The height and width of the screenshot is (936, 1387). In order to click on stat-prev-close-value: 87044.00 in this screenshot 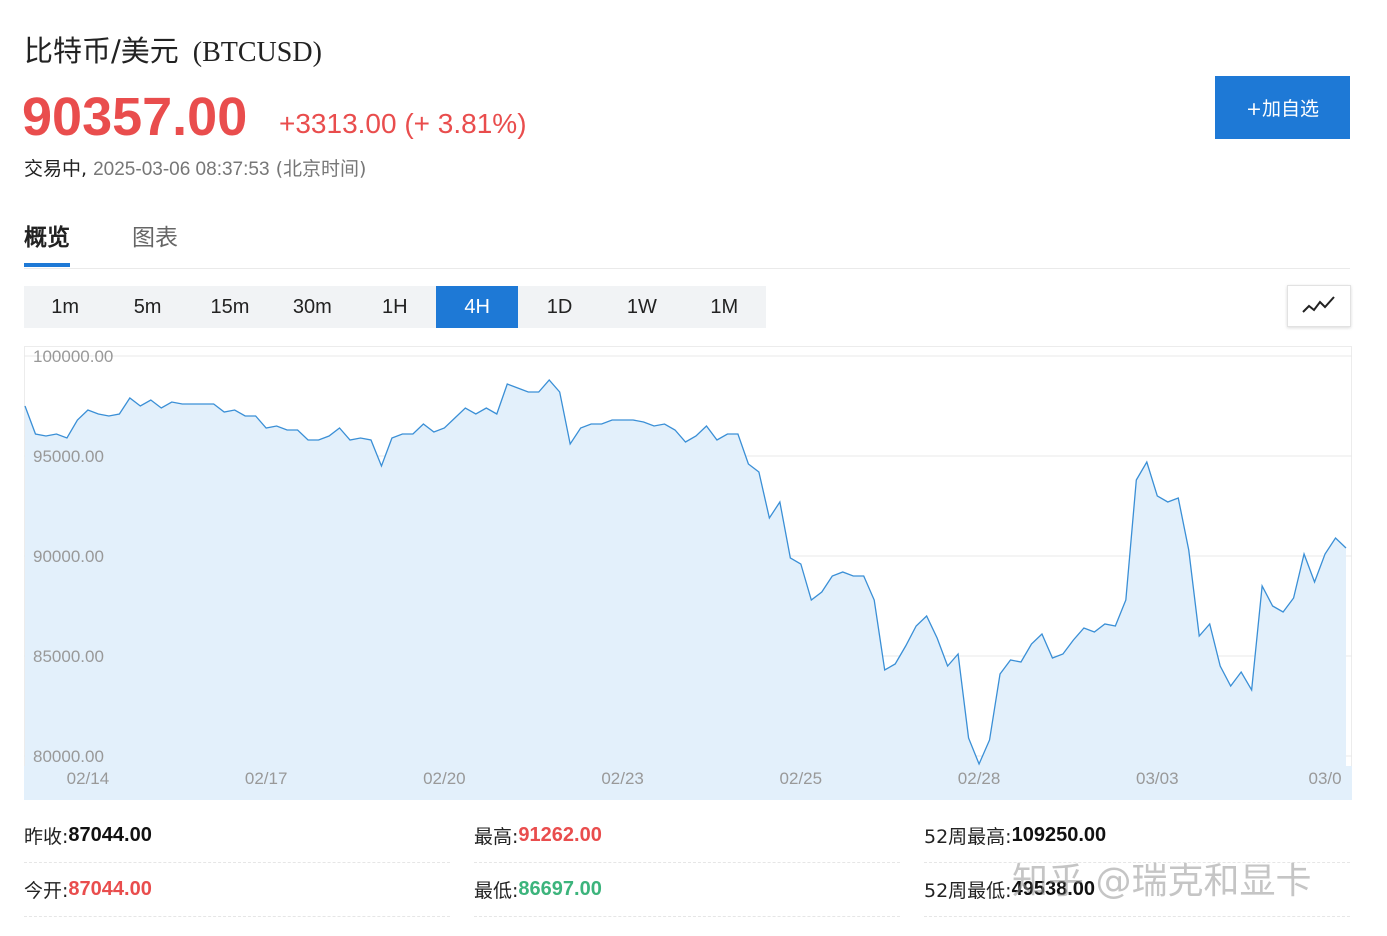, I will do `click(110, 834)`.